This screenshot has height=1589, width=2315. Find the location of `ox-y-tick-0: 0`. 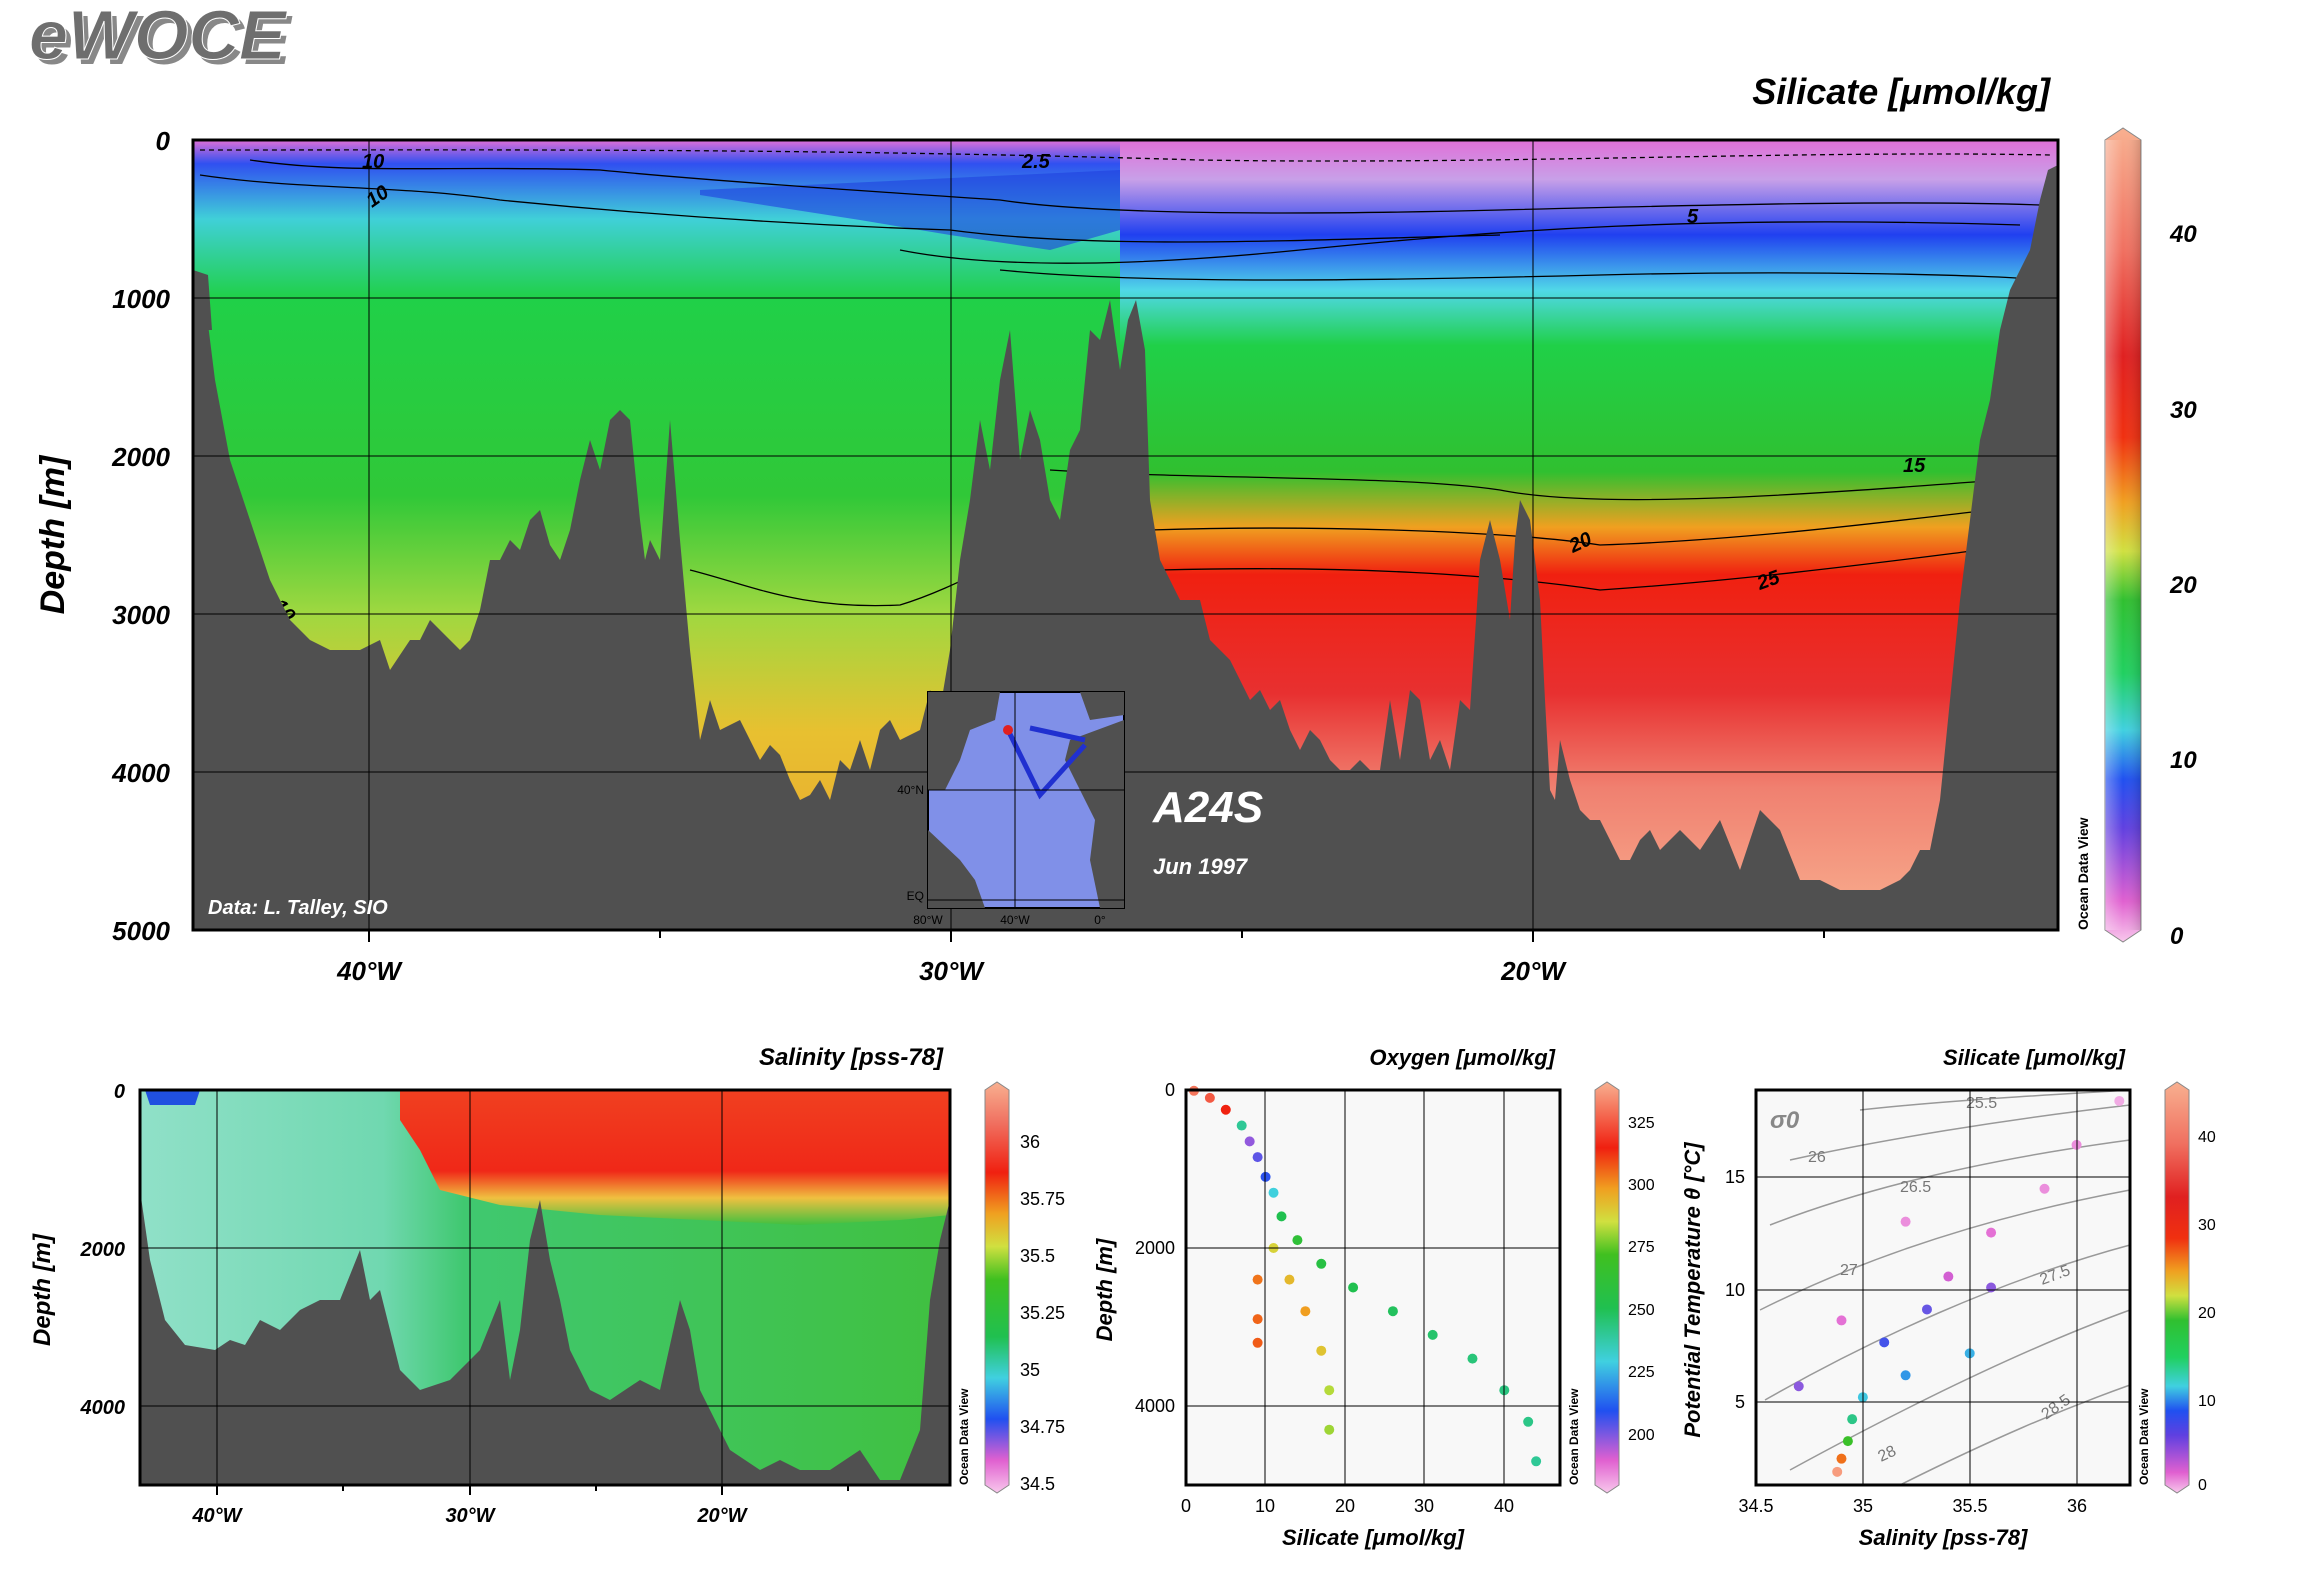

ox-y-tick-0: 0 is located at coordinates (1170, 1090).